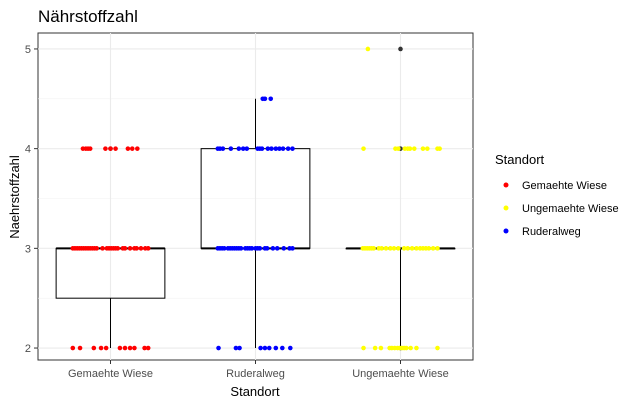 Image resolution: width=639 pixels, height=406 pixels. I want to click on y-tick-label: 5, so click(28, 50).